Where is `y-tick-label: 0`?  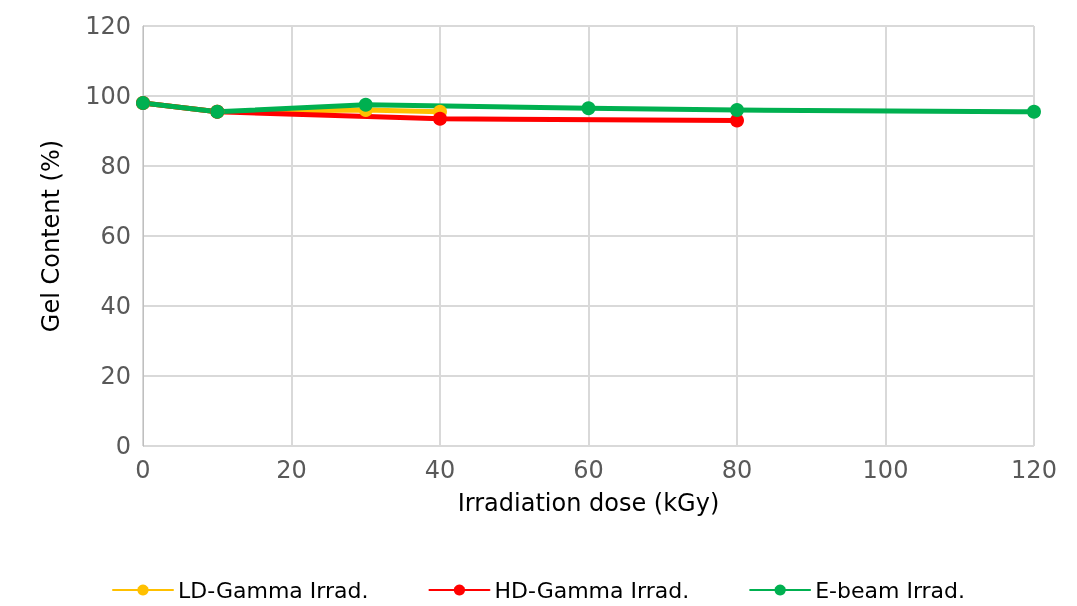
y-tick-label: 0 is located at coordinates (123, 446).